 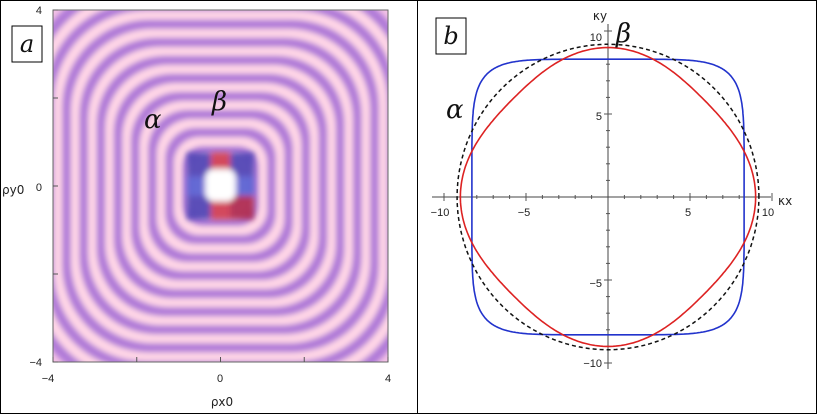 I want to click on panel-b-beta-label: β, so click(x=623, y=34).